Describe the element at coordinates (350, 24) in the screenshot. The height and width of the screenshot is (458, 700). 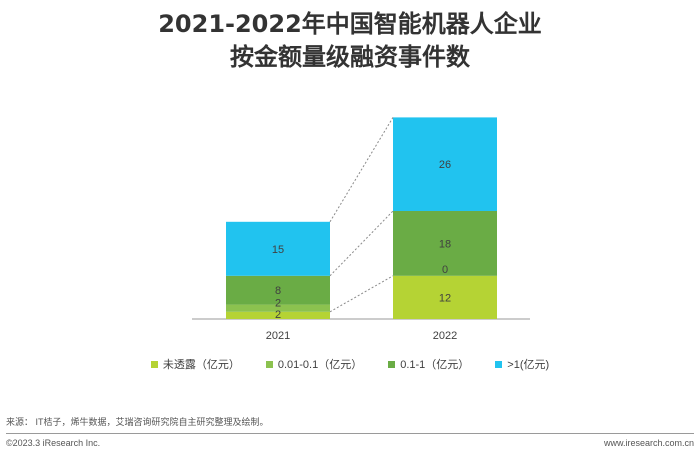
I see `chart-title-line1: 2021-2022年中国智能机器人企业` at that location.